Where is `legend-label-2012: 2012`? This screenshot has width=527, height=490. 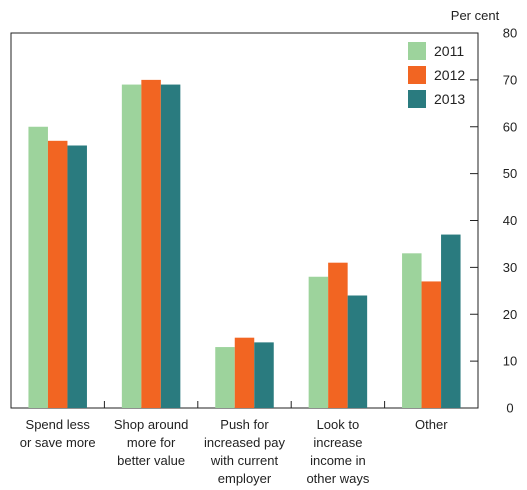 legend-label-2012: 2012 is located at coordinates (449, 75).